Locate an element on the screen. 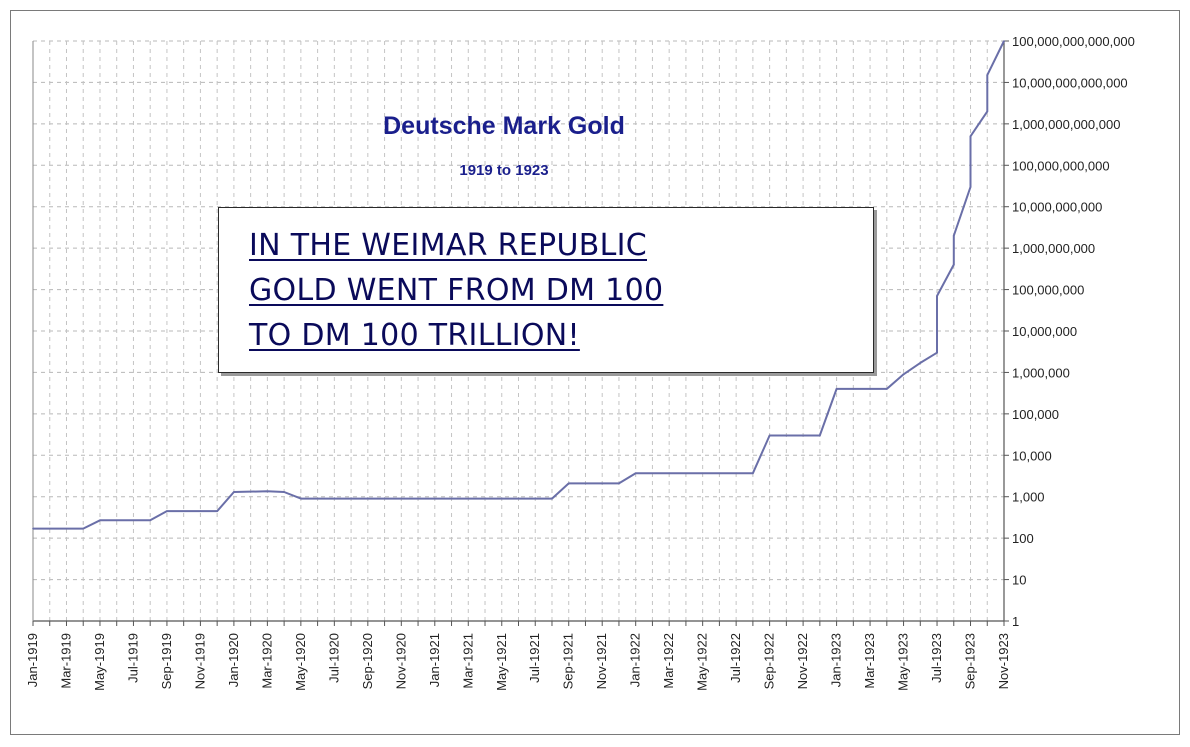  x-tick-label: May-1921 is located at coordinates (501, 662).